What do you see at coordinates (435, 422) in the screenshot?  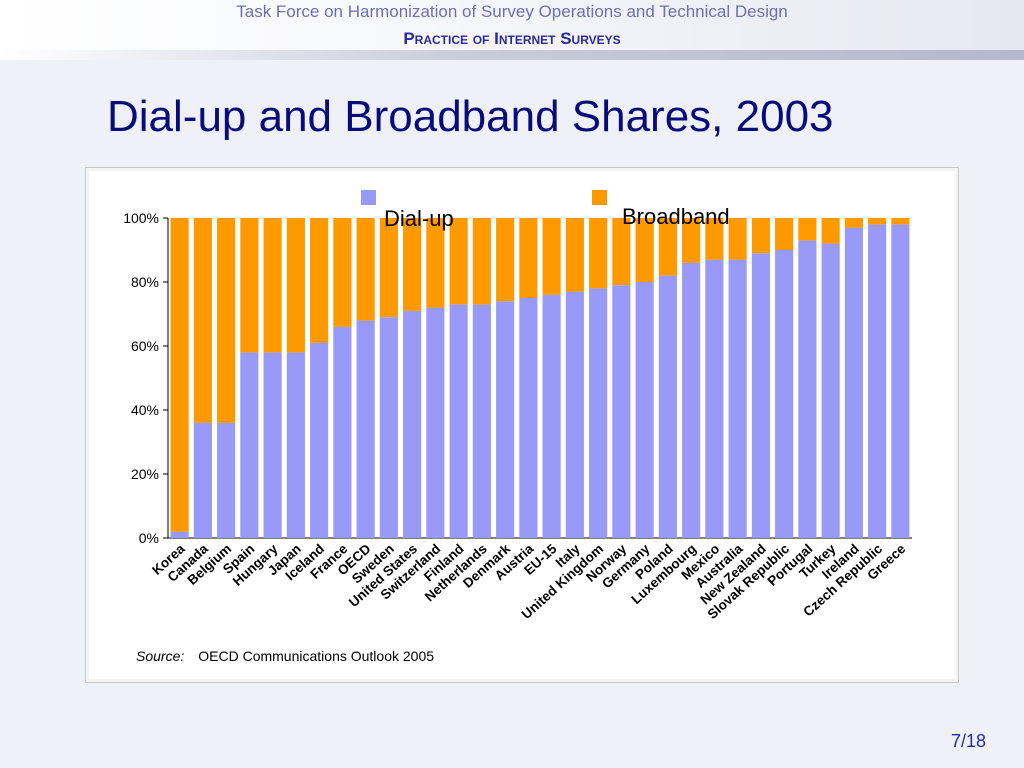 I see `bar-dialup-switzerland` at bounding box center [435, 422].